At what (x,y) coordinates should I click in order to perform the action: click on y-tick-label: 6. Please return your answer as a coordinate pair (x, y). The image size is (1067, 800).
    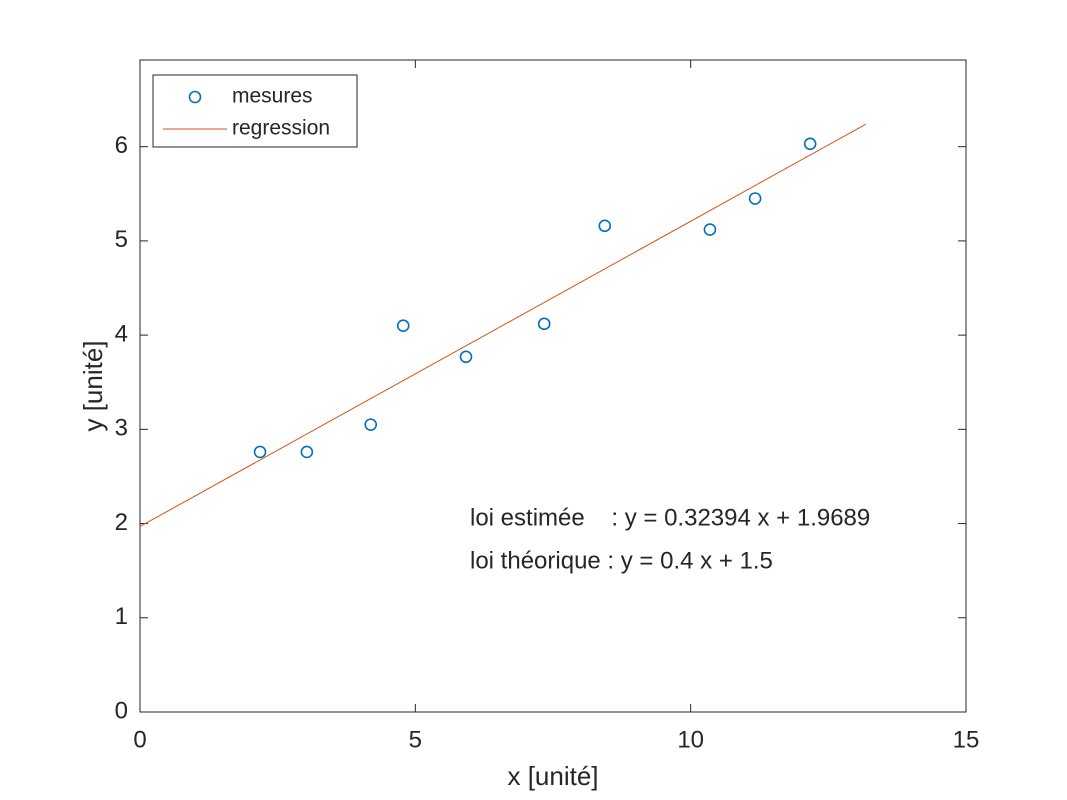
    Looking at the image, I should click on (121, 145).